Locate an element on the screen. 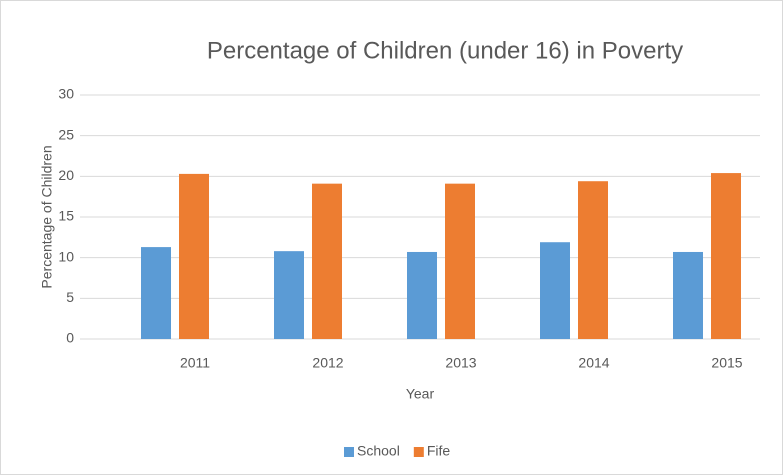 The height and width of the screenshot is (476, 784). y-tick-label: 15 is located at coordinates (66, 216).